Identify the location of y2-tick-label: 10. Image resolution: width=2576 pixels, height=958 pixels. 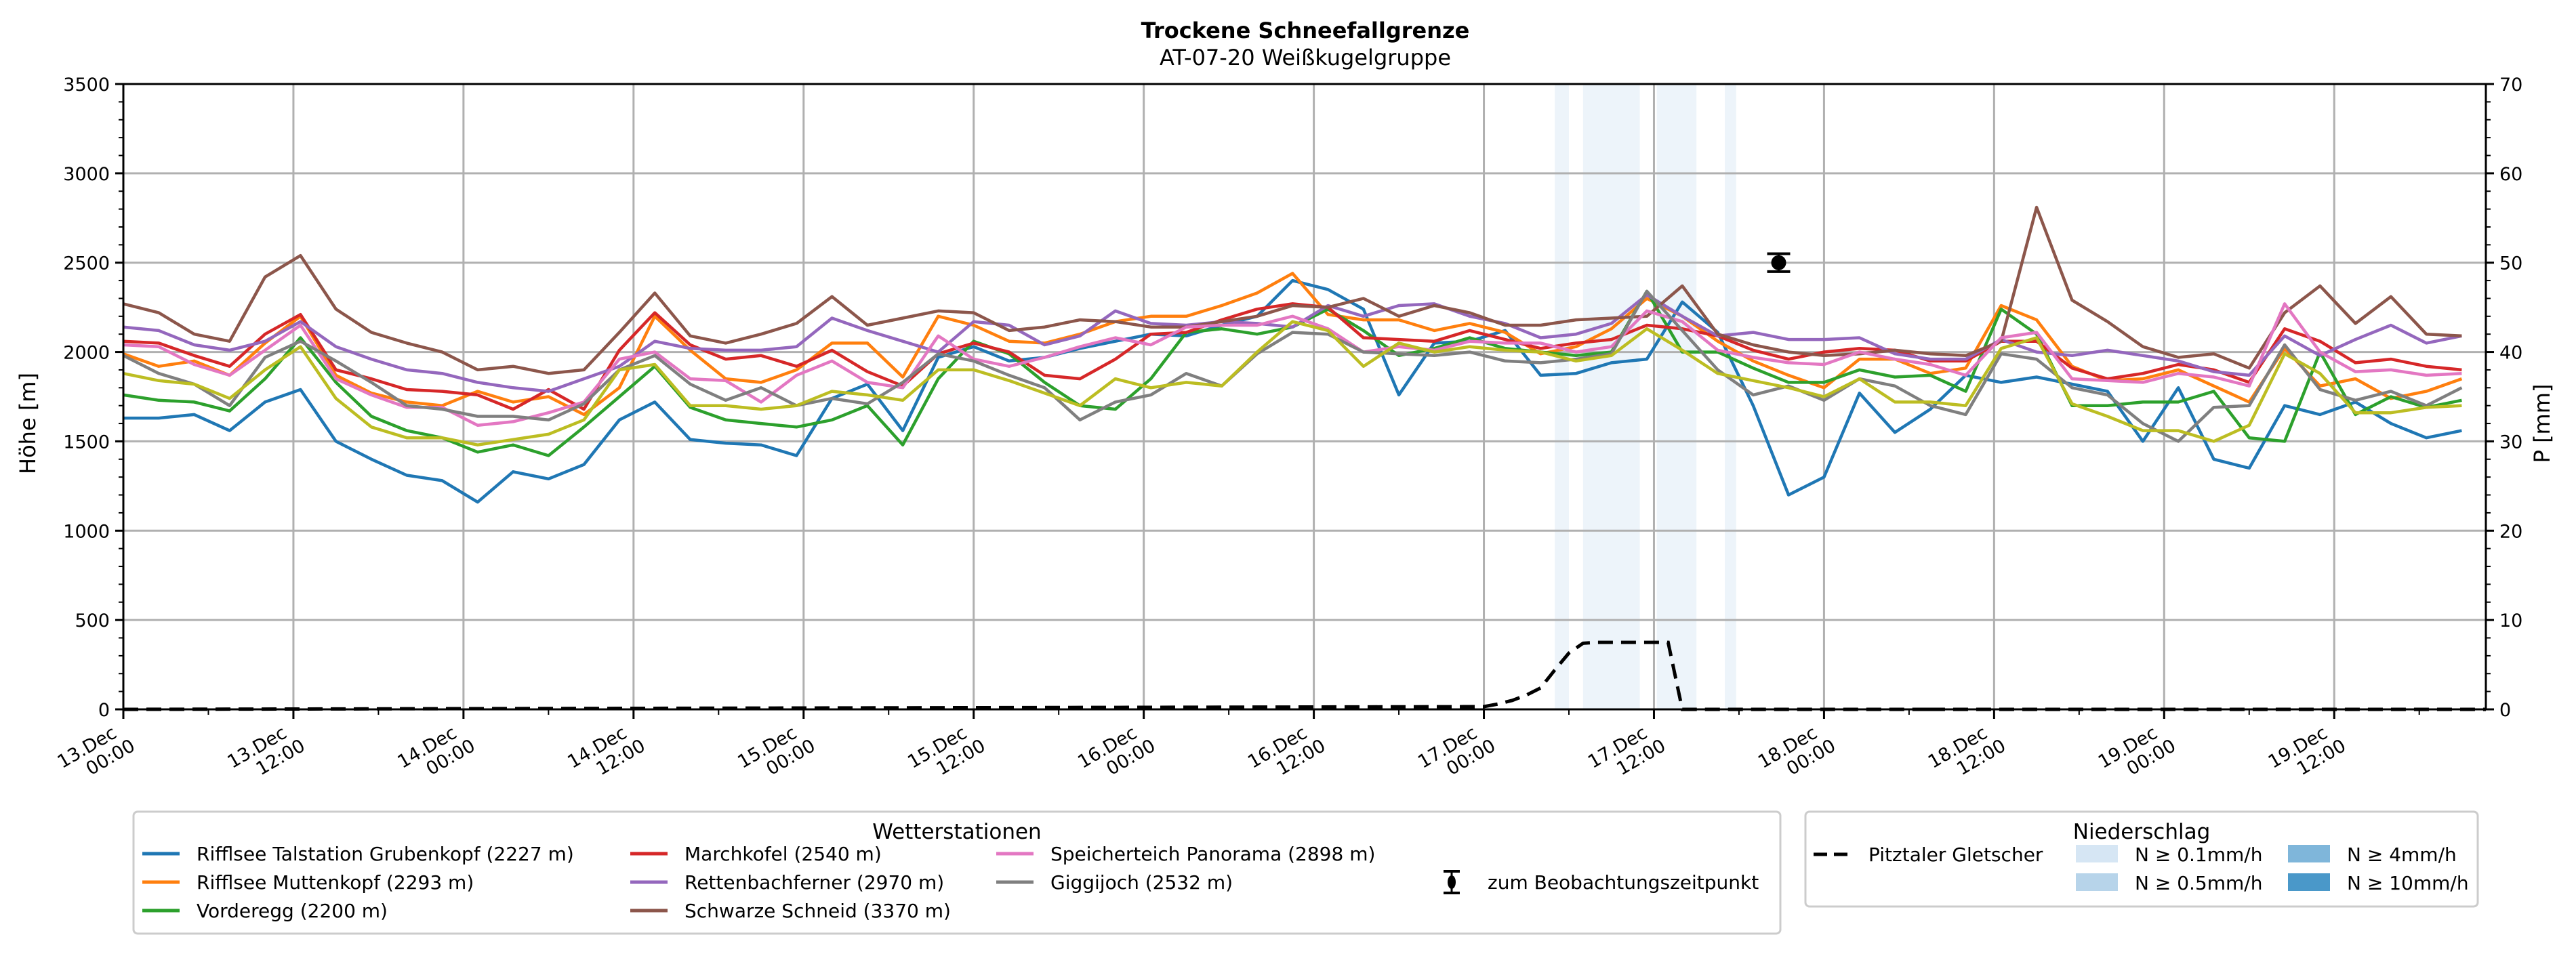
(2510, 620).